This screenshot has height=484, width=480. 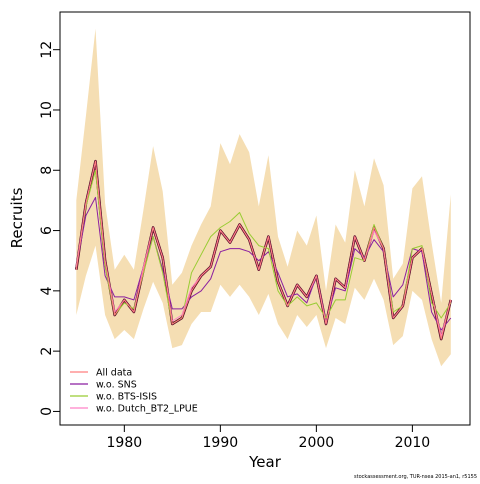 What do you see at coordinates (126, 397) in the screenshot?
I see `legend-label: w.o. BTS-ISIS` at bounding box center [126, 397].